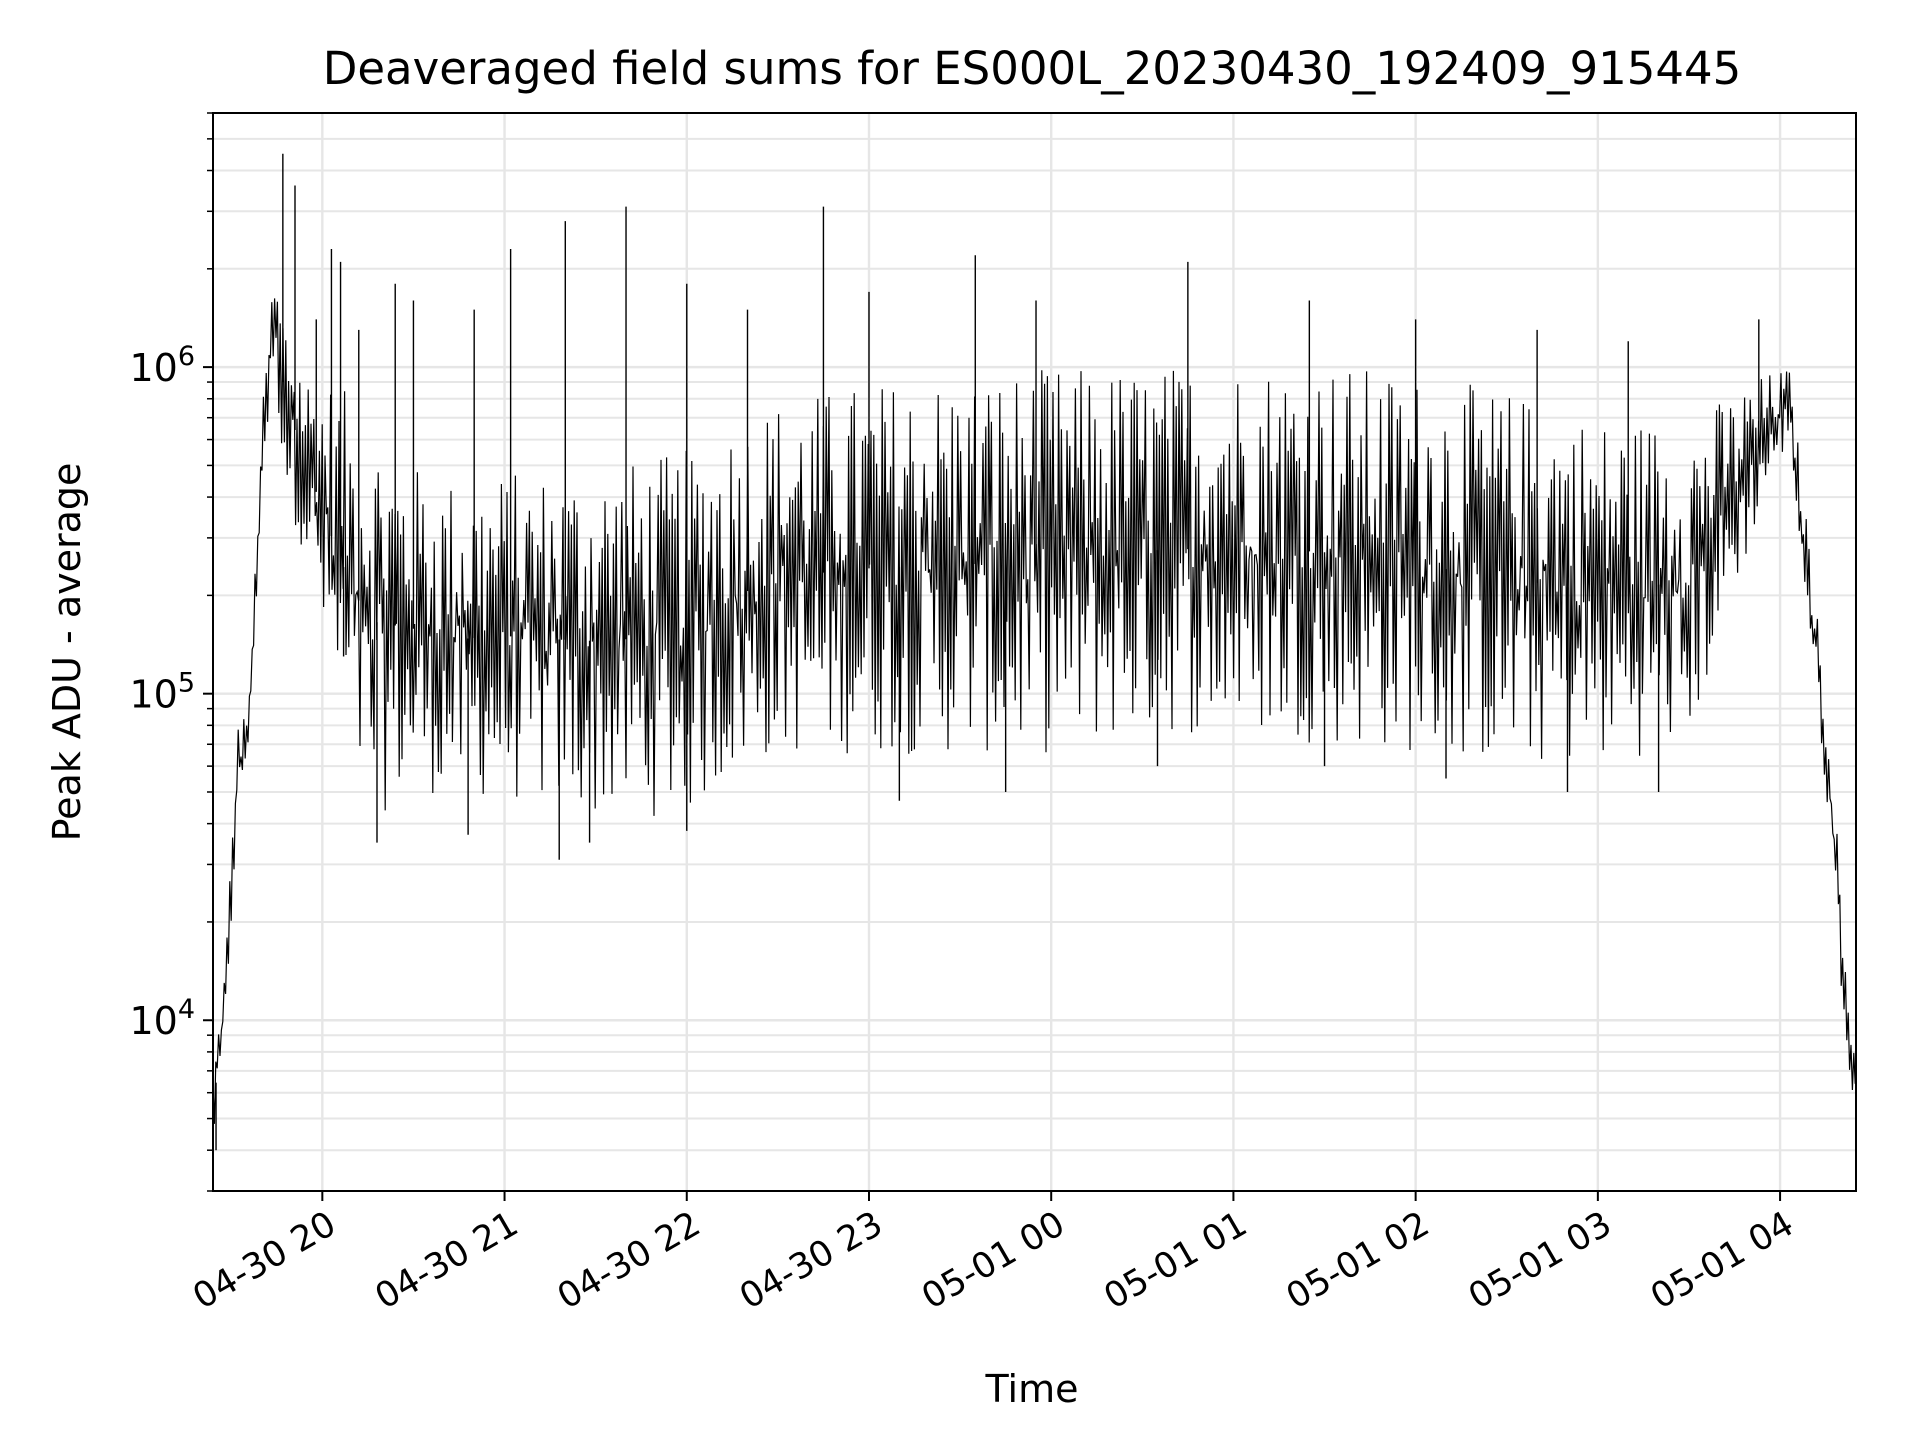 Image resolution: width=1920 pixels, height=1440 pixels. I want to click on y-tick-exponent: 5, so click(186, 683).